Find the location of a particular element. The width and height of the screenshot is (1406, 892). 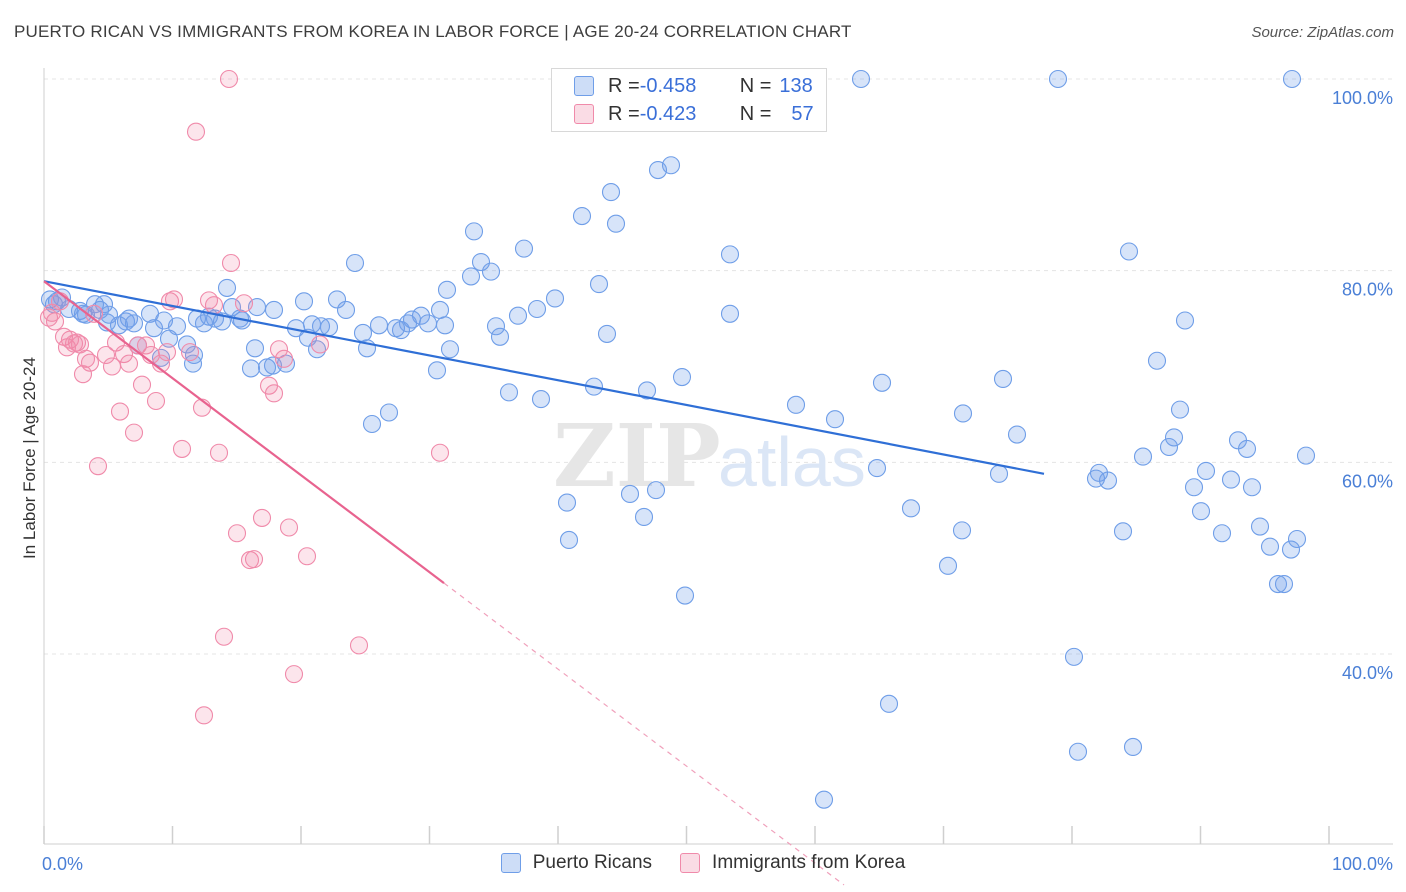

legend-swatch-puerto-ricans is located at coordinates (584, 86).